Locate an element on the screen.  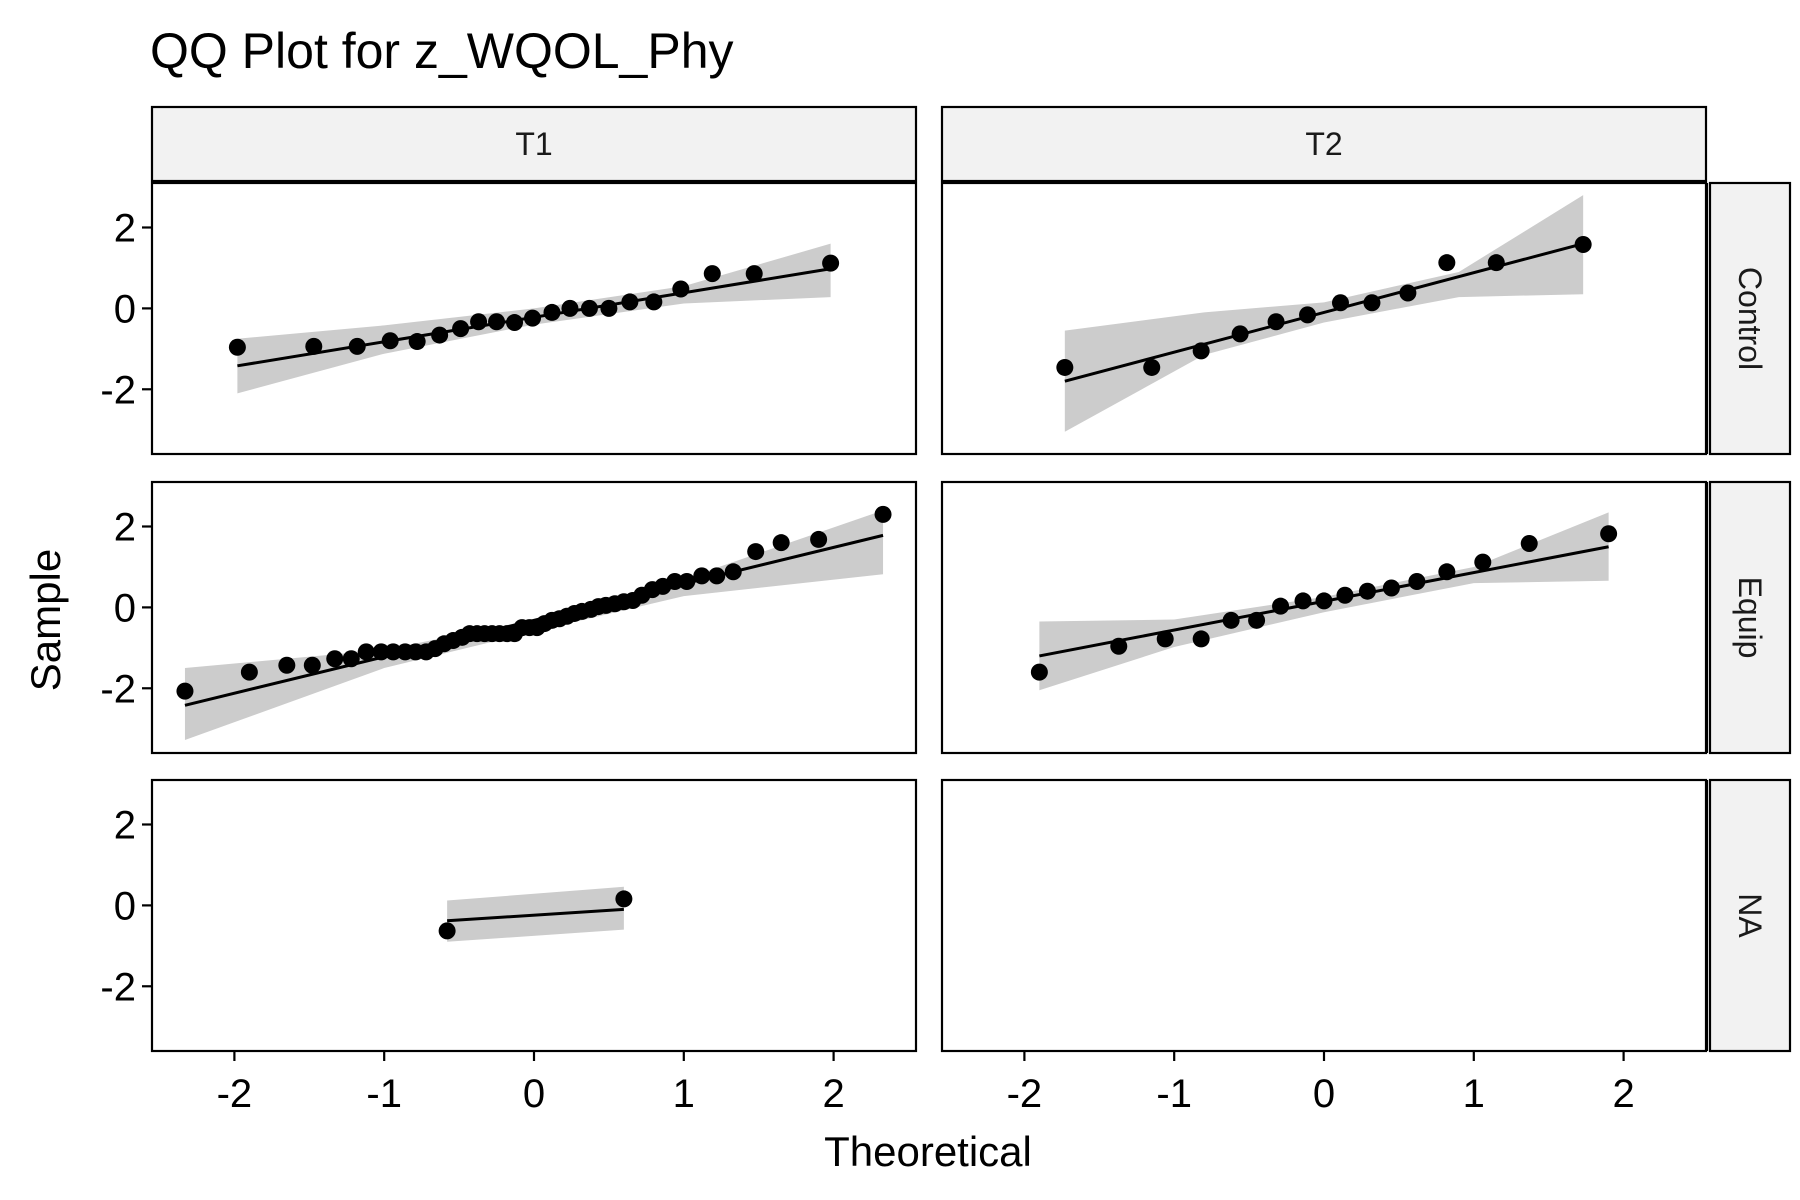
x-tick-label-t1-1: -1 is located at coordinates (384, 1094).